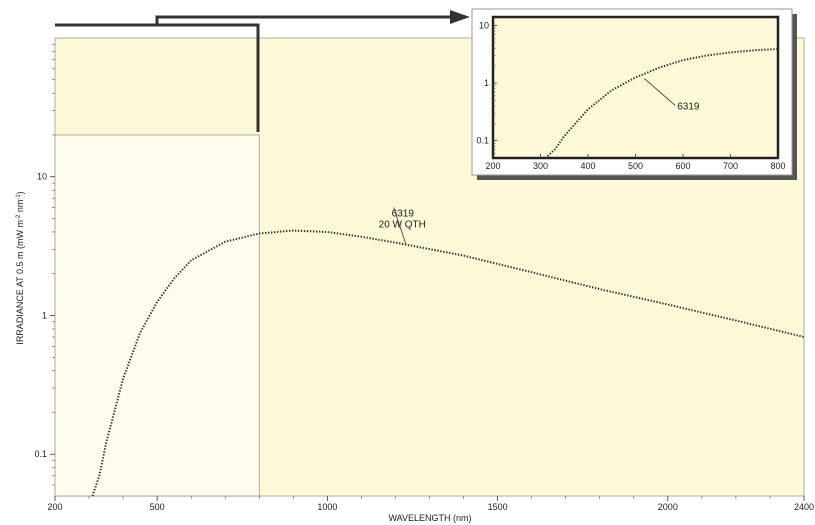 Image resolution: width=815 pixels, height=525 pixels. I want to click on main-annotation-leader, so click(400, 225).